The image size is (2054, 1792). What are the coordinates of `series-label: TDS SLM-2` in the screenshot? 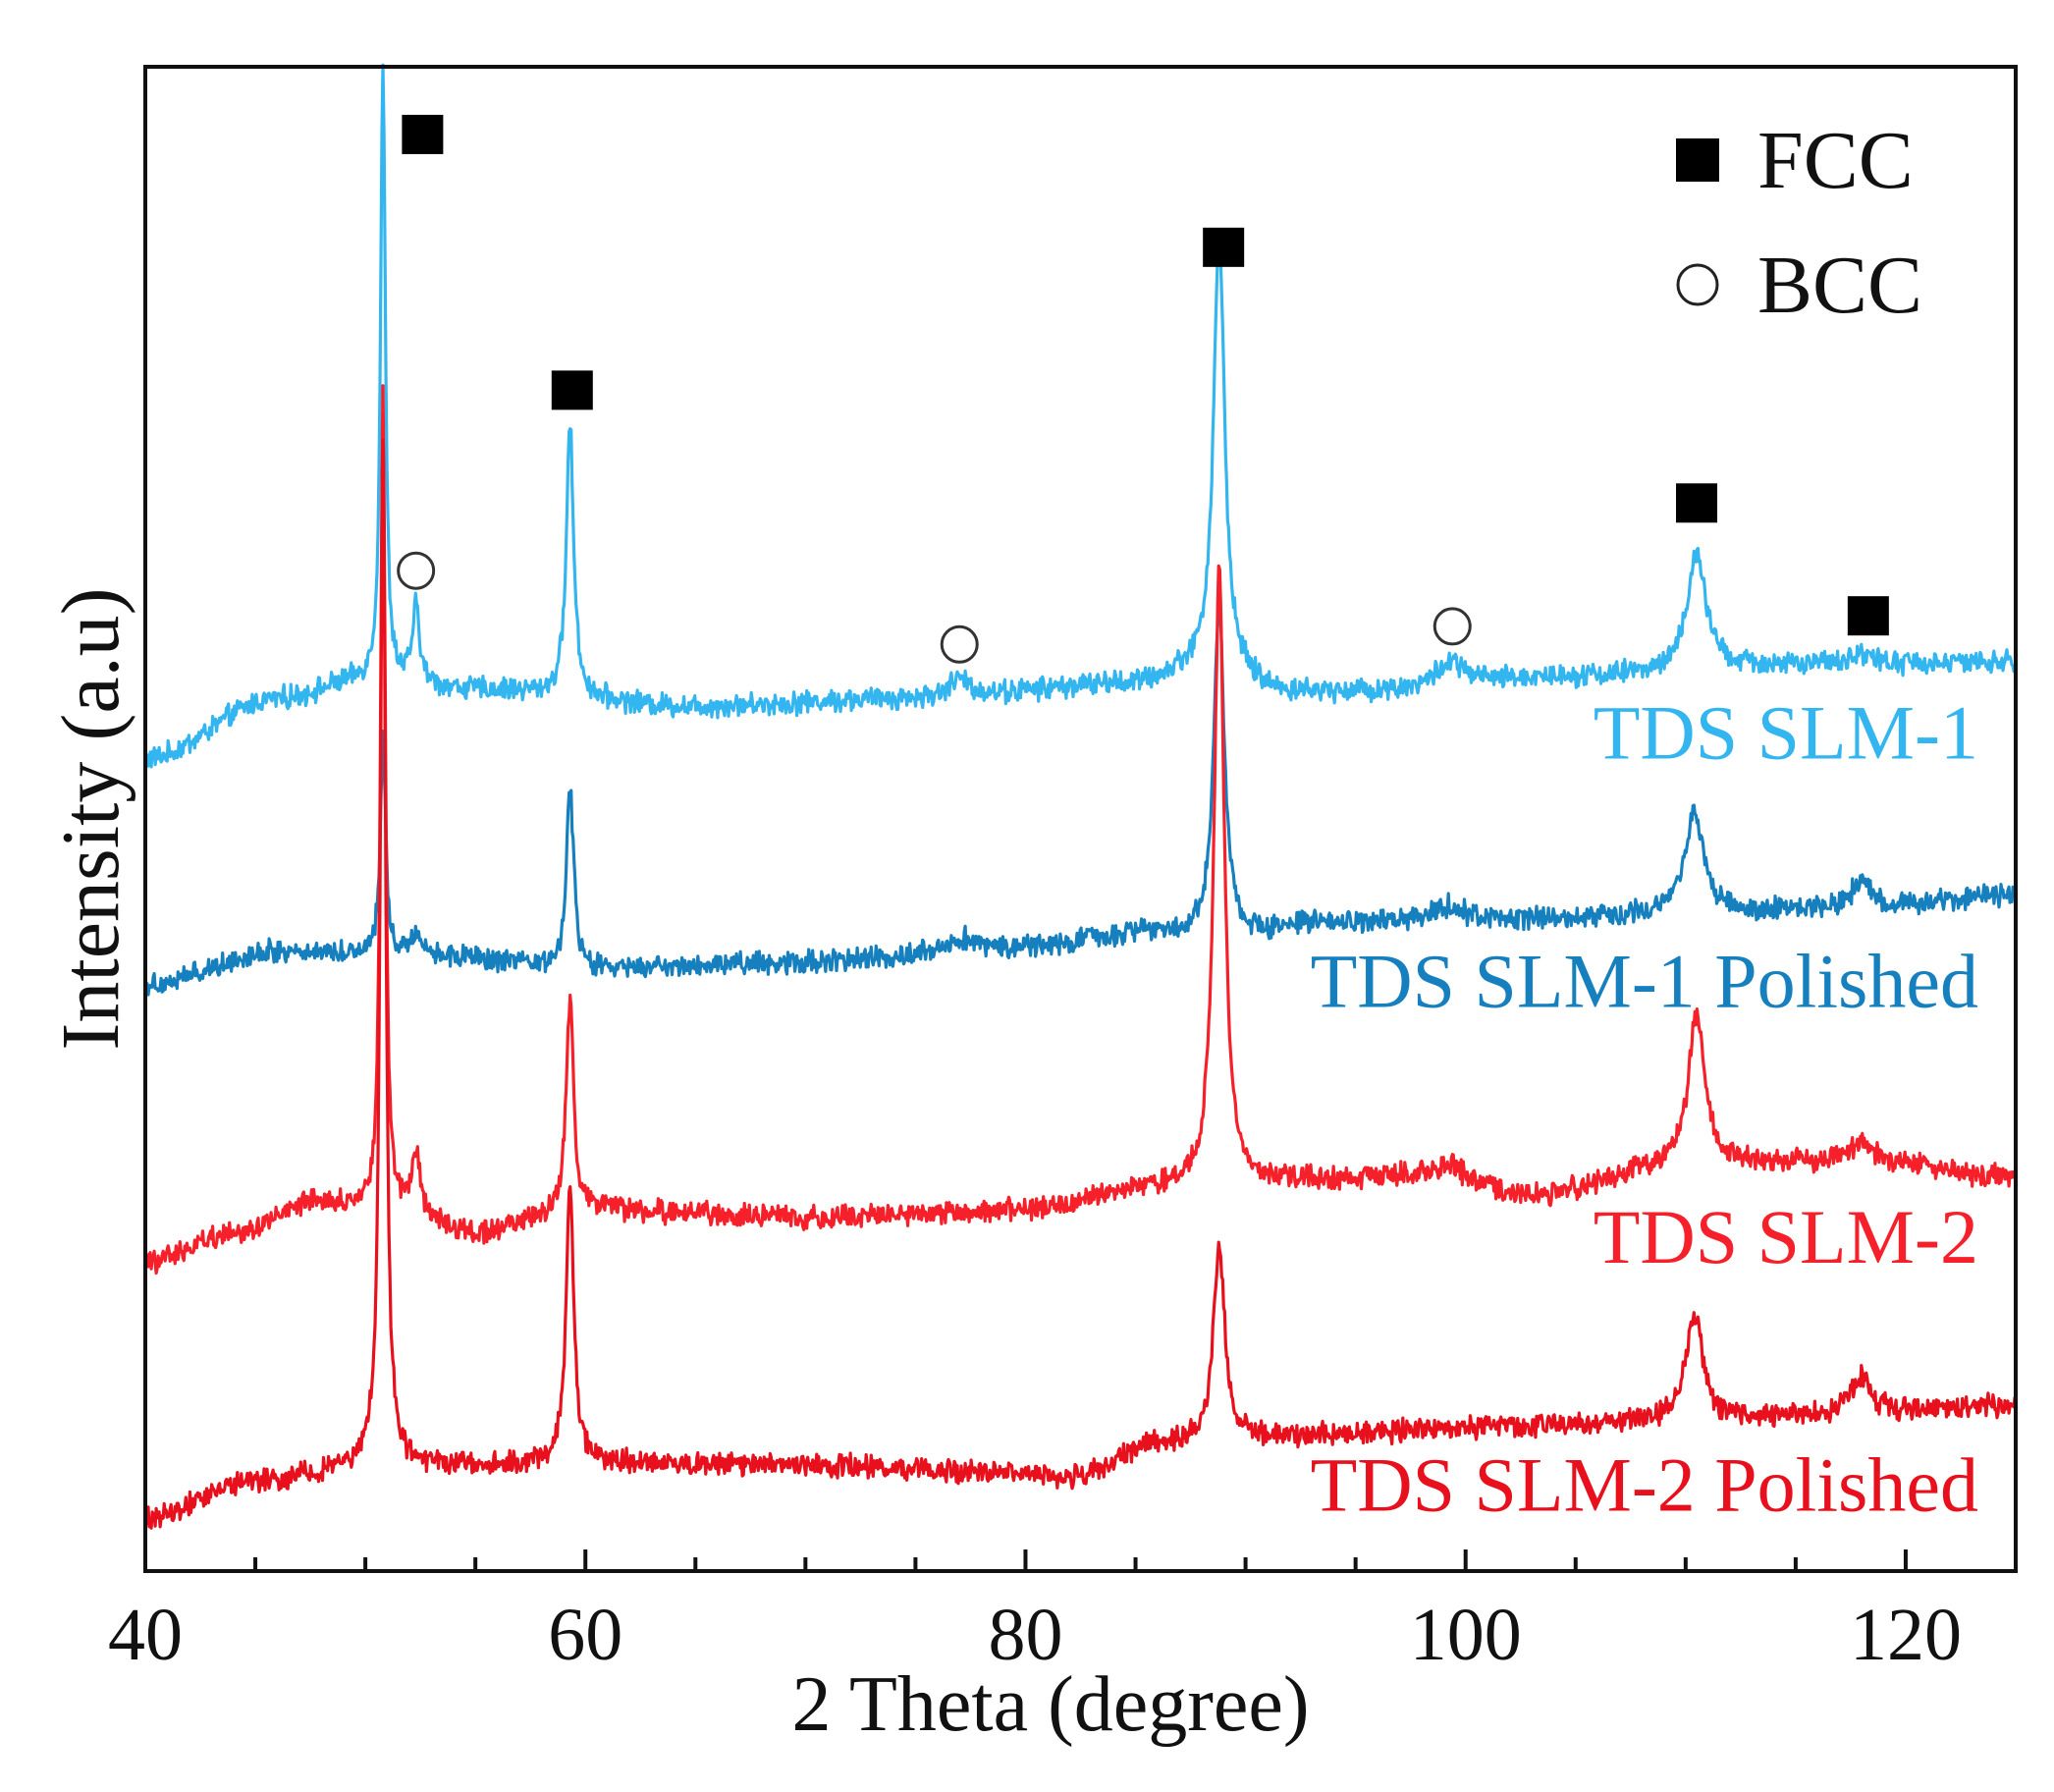 It's located at (1786, 1236).